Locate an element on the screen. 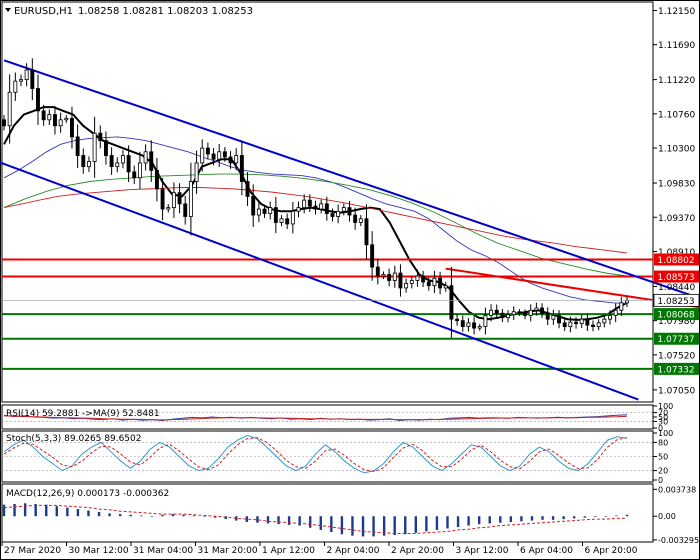 Image resolution: width=700 pixels, height=560 pixels. triangle-down-icon is located at coordinates (8, 10).